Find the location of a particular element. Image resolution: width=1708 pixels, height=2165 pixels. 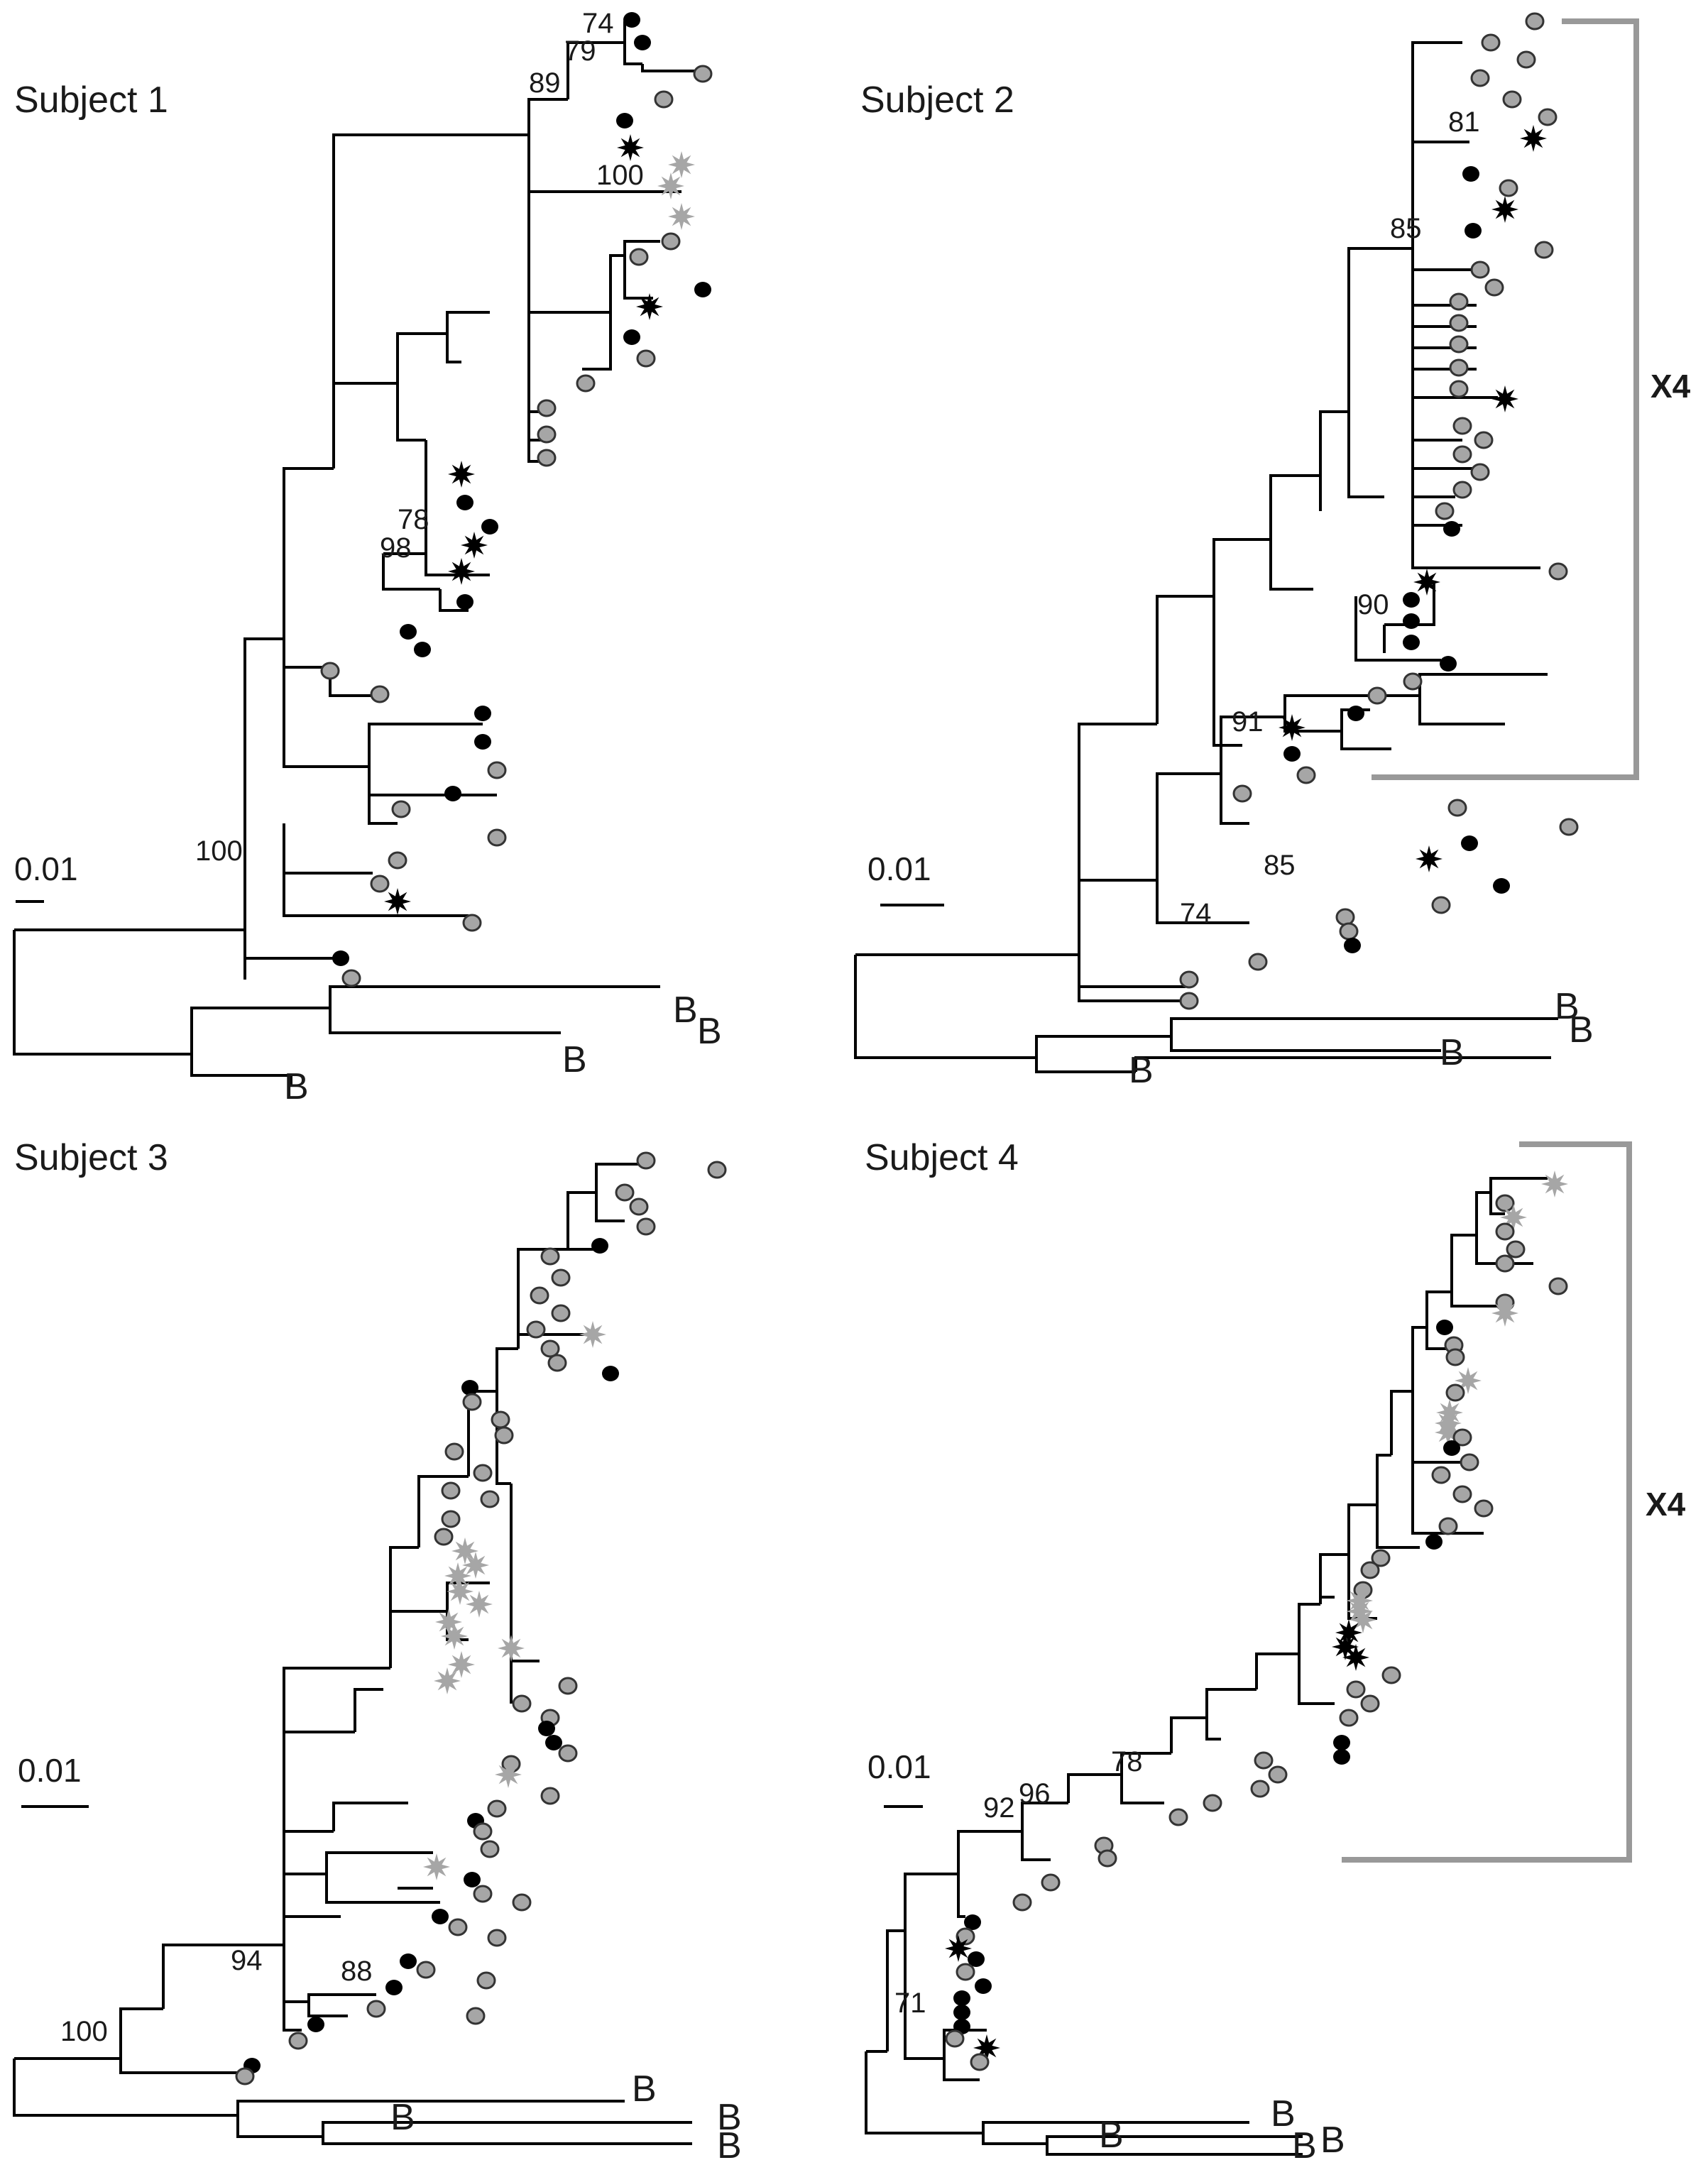

bootstrap-value: 96 is located at coordinates (1035, 1793).